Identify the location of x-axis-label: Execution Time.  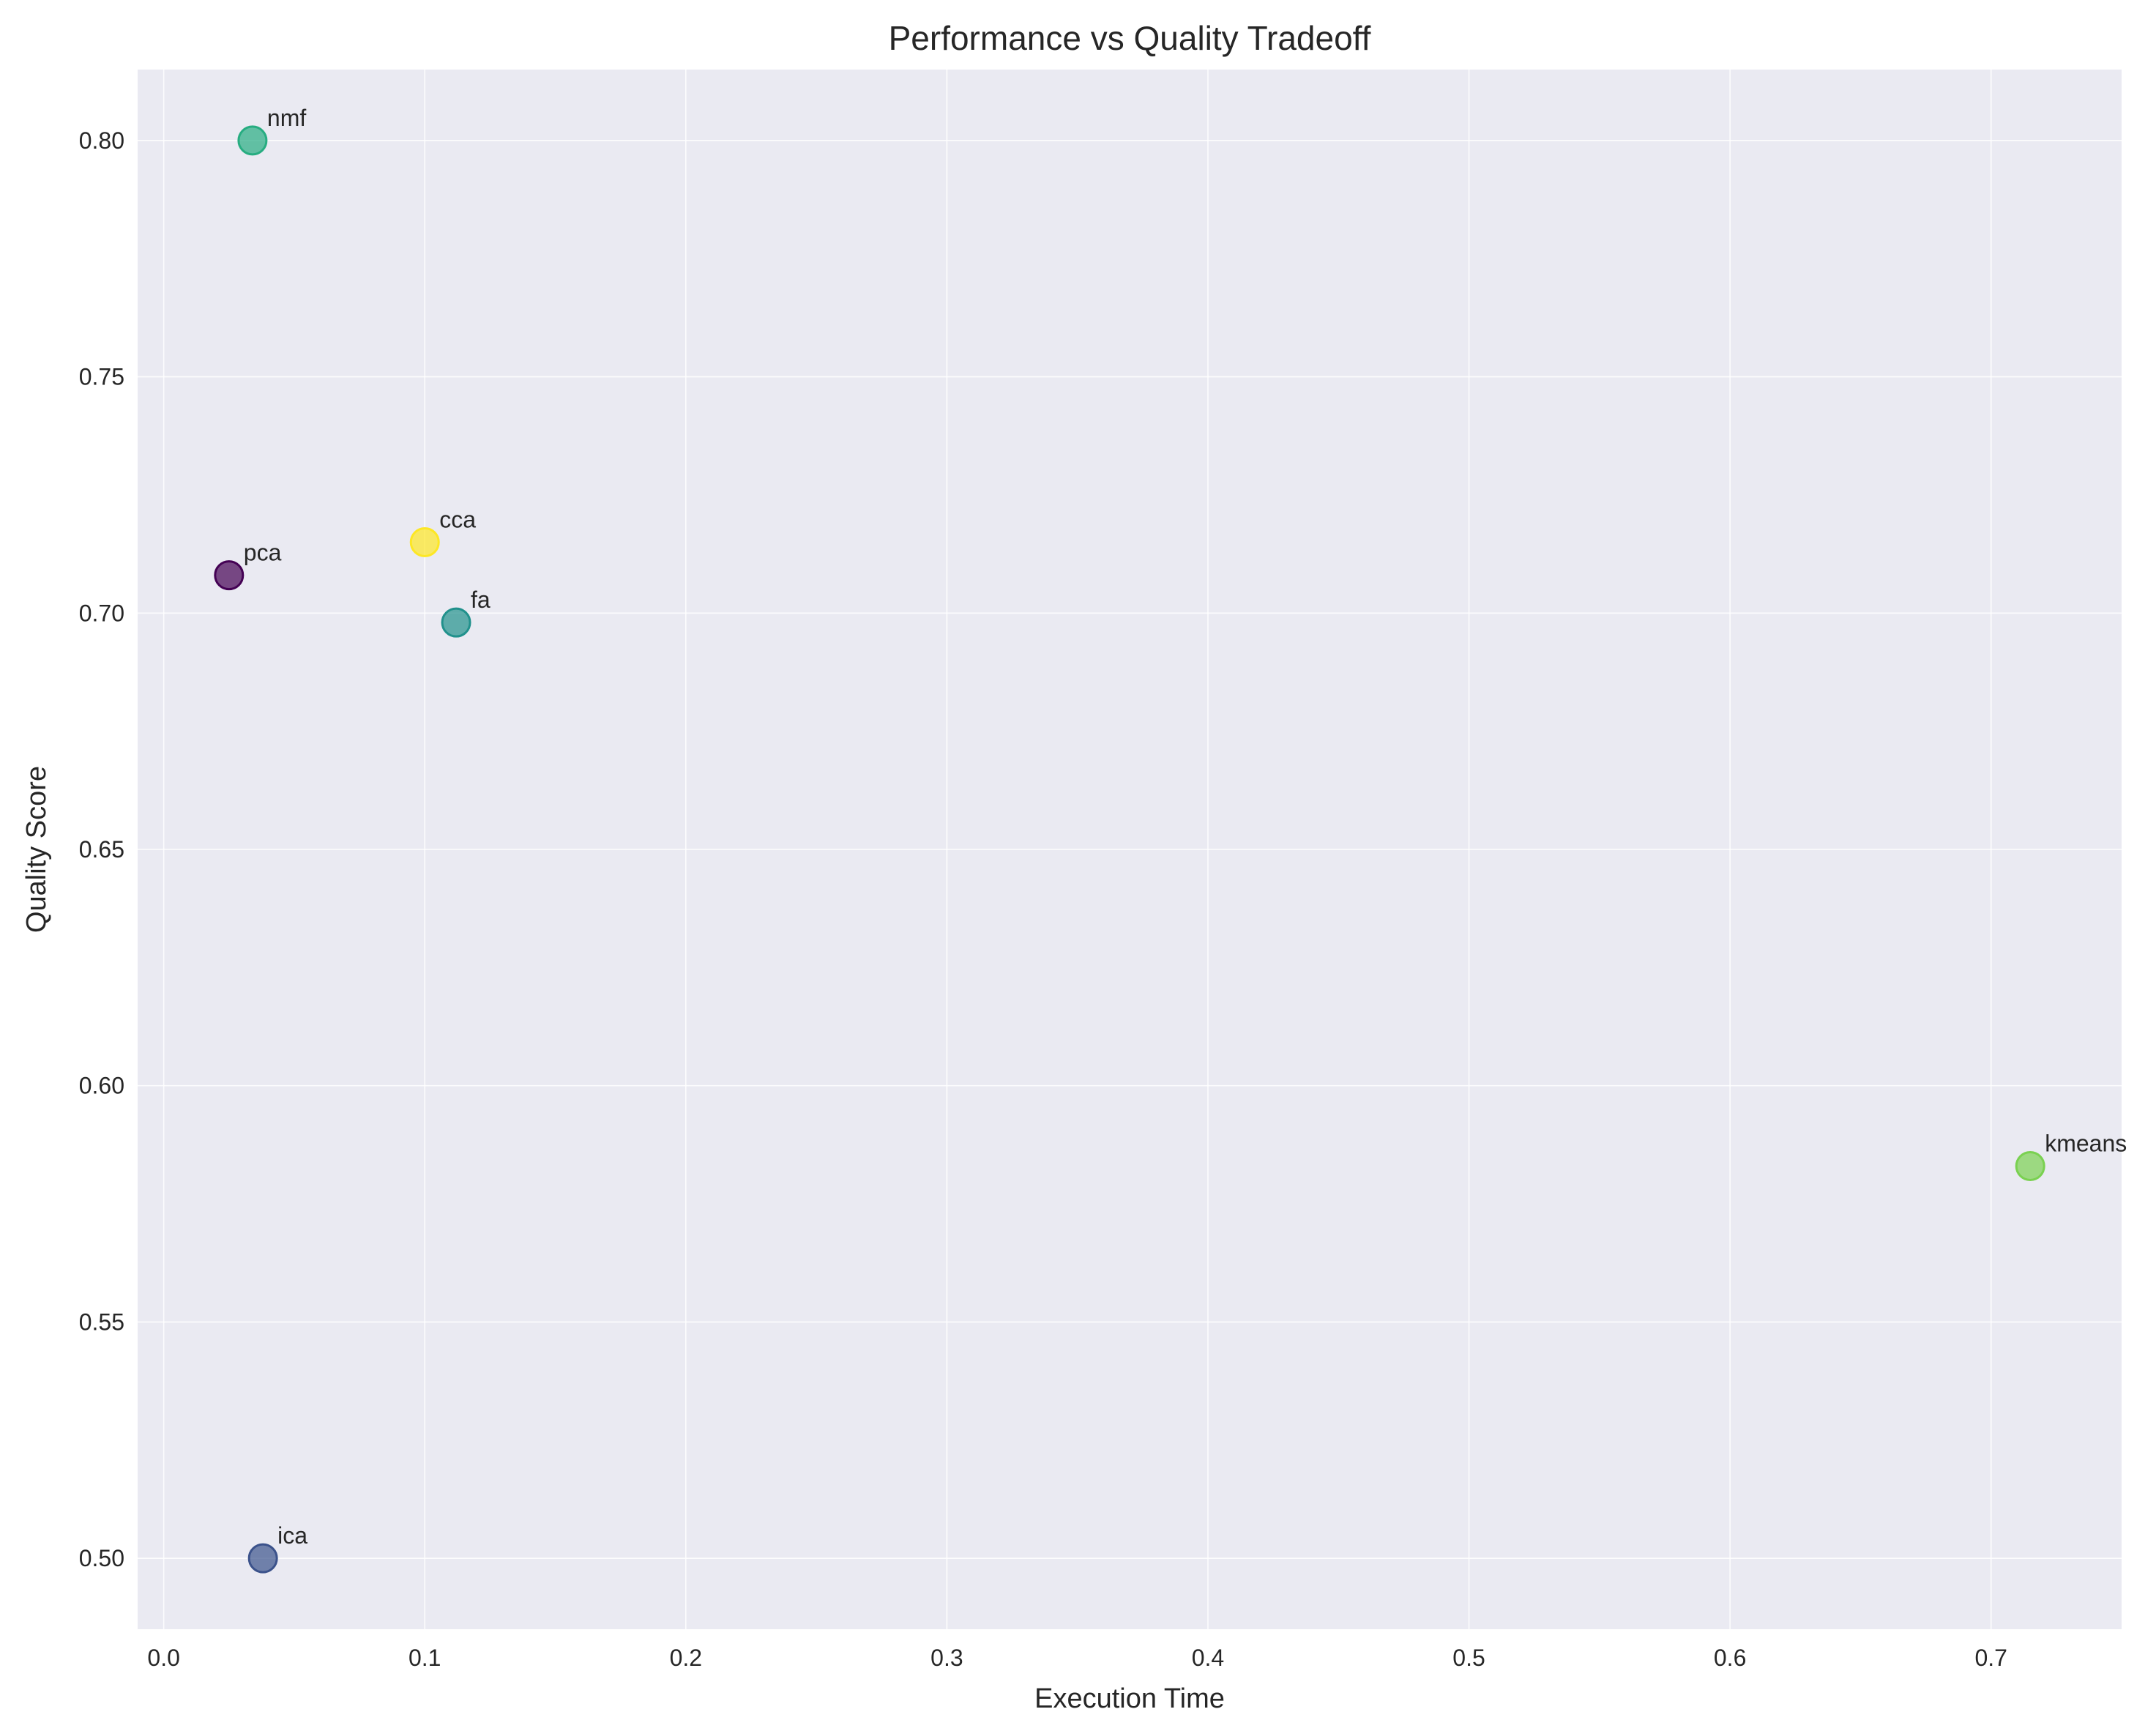
(1129, 1699).